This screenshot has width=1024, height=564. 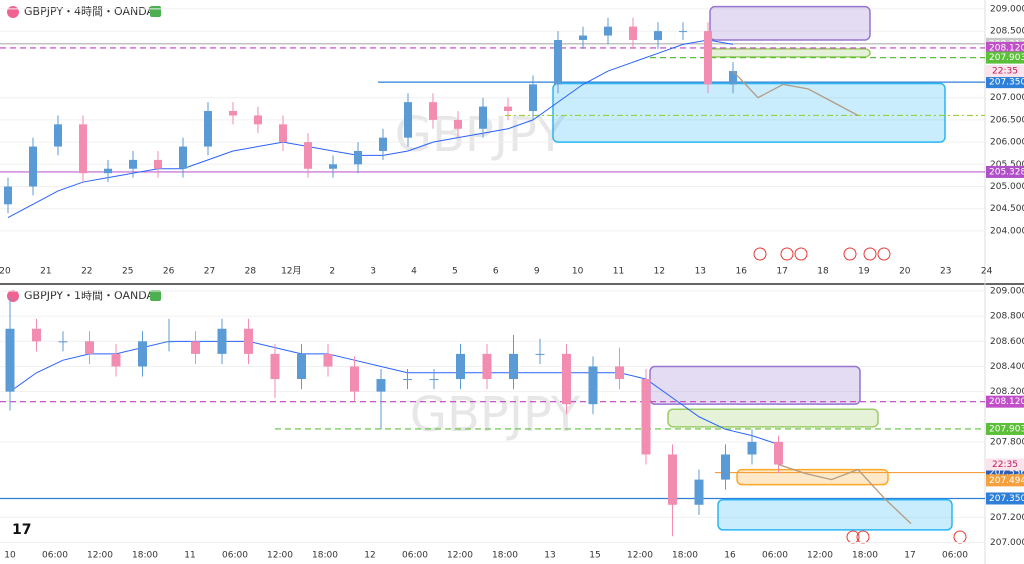 I want to click on x-tick-label: 19, so click(x=864, y=272).